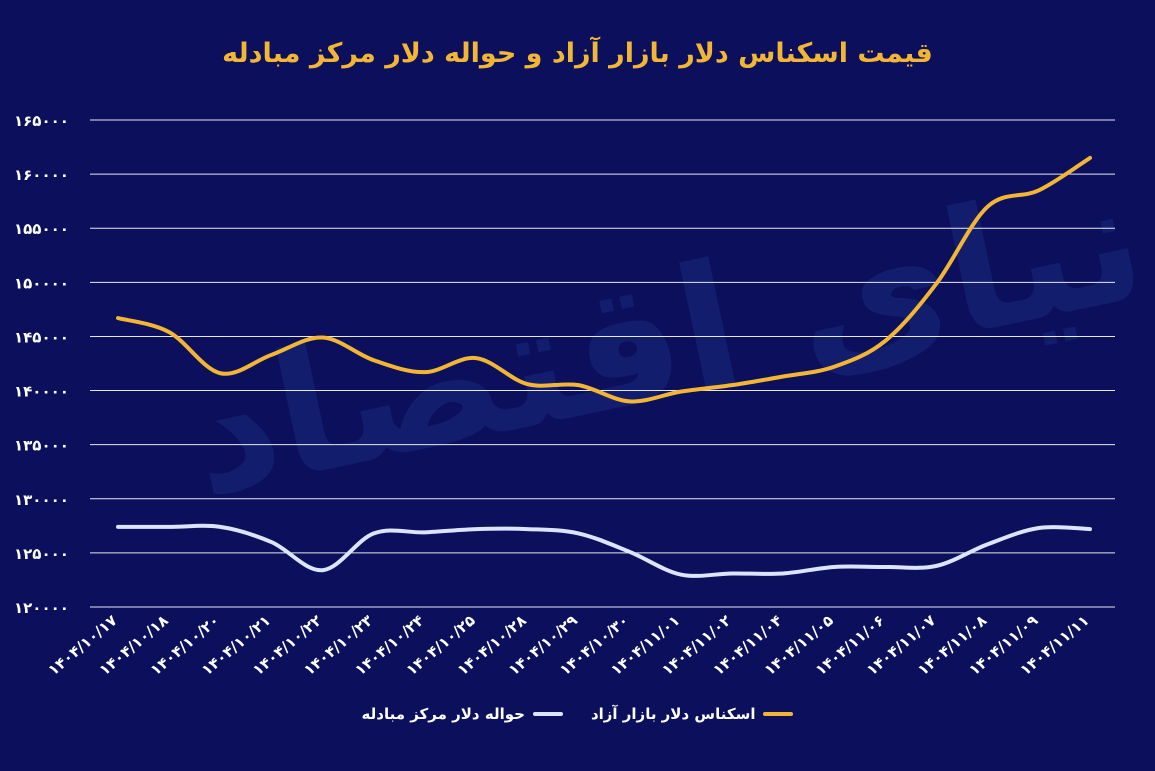  Describe the element at coordinates (41, 446) in the screenshot. I see `y-tick-label: ۱۳۵۰۰۰` at that location.